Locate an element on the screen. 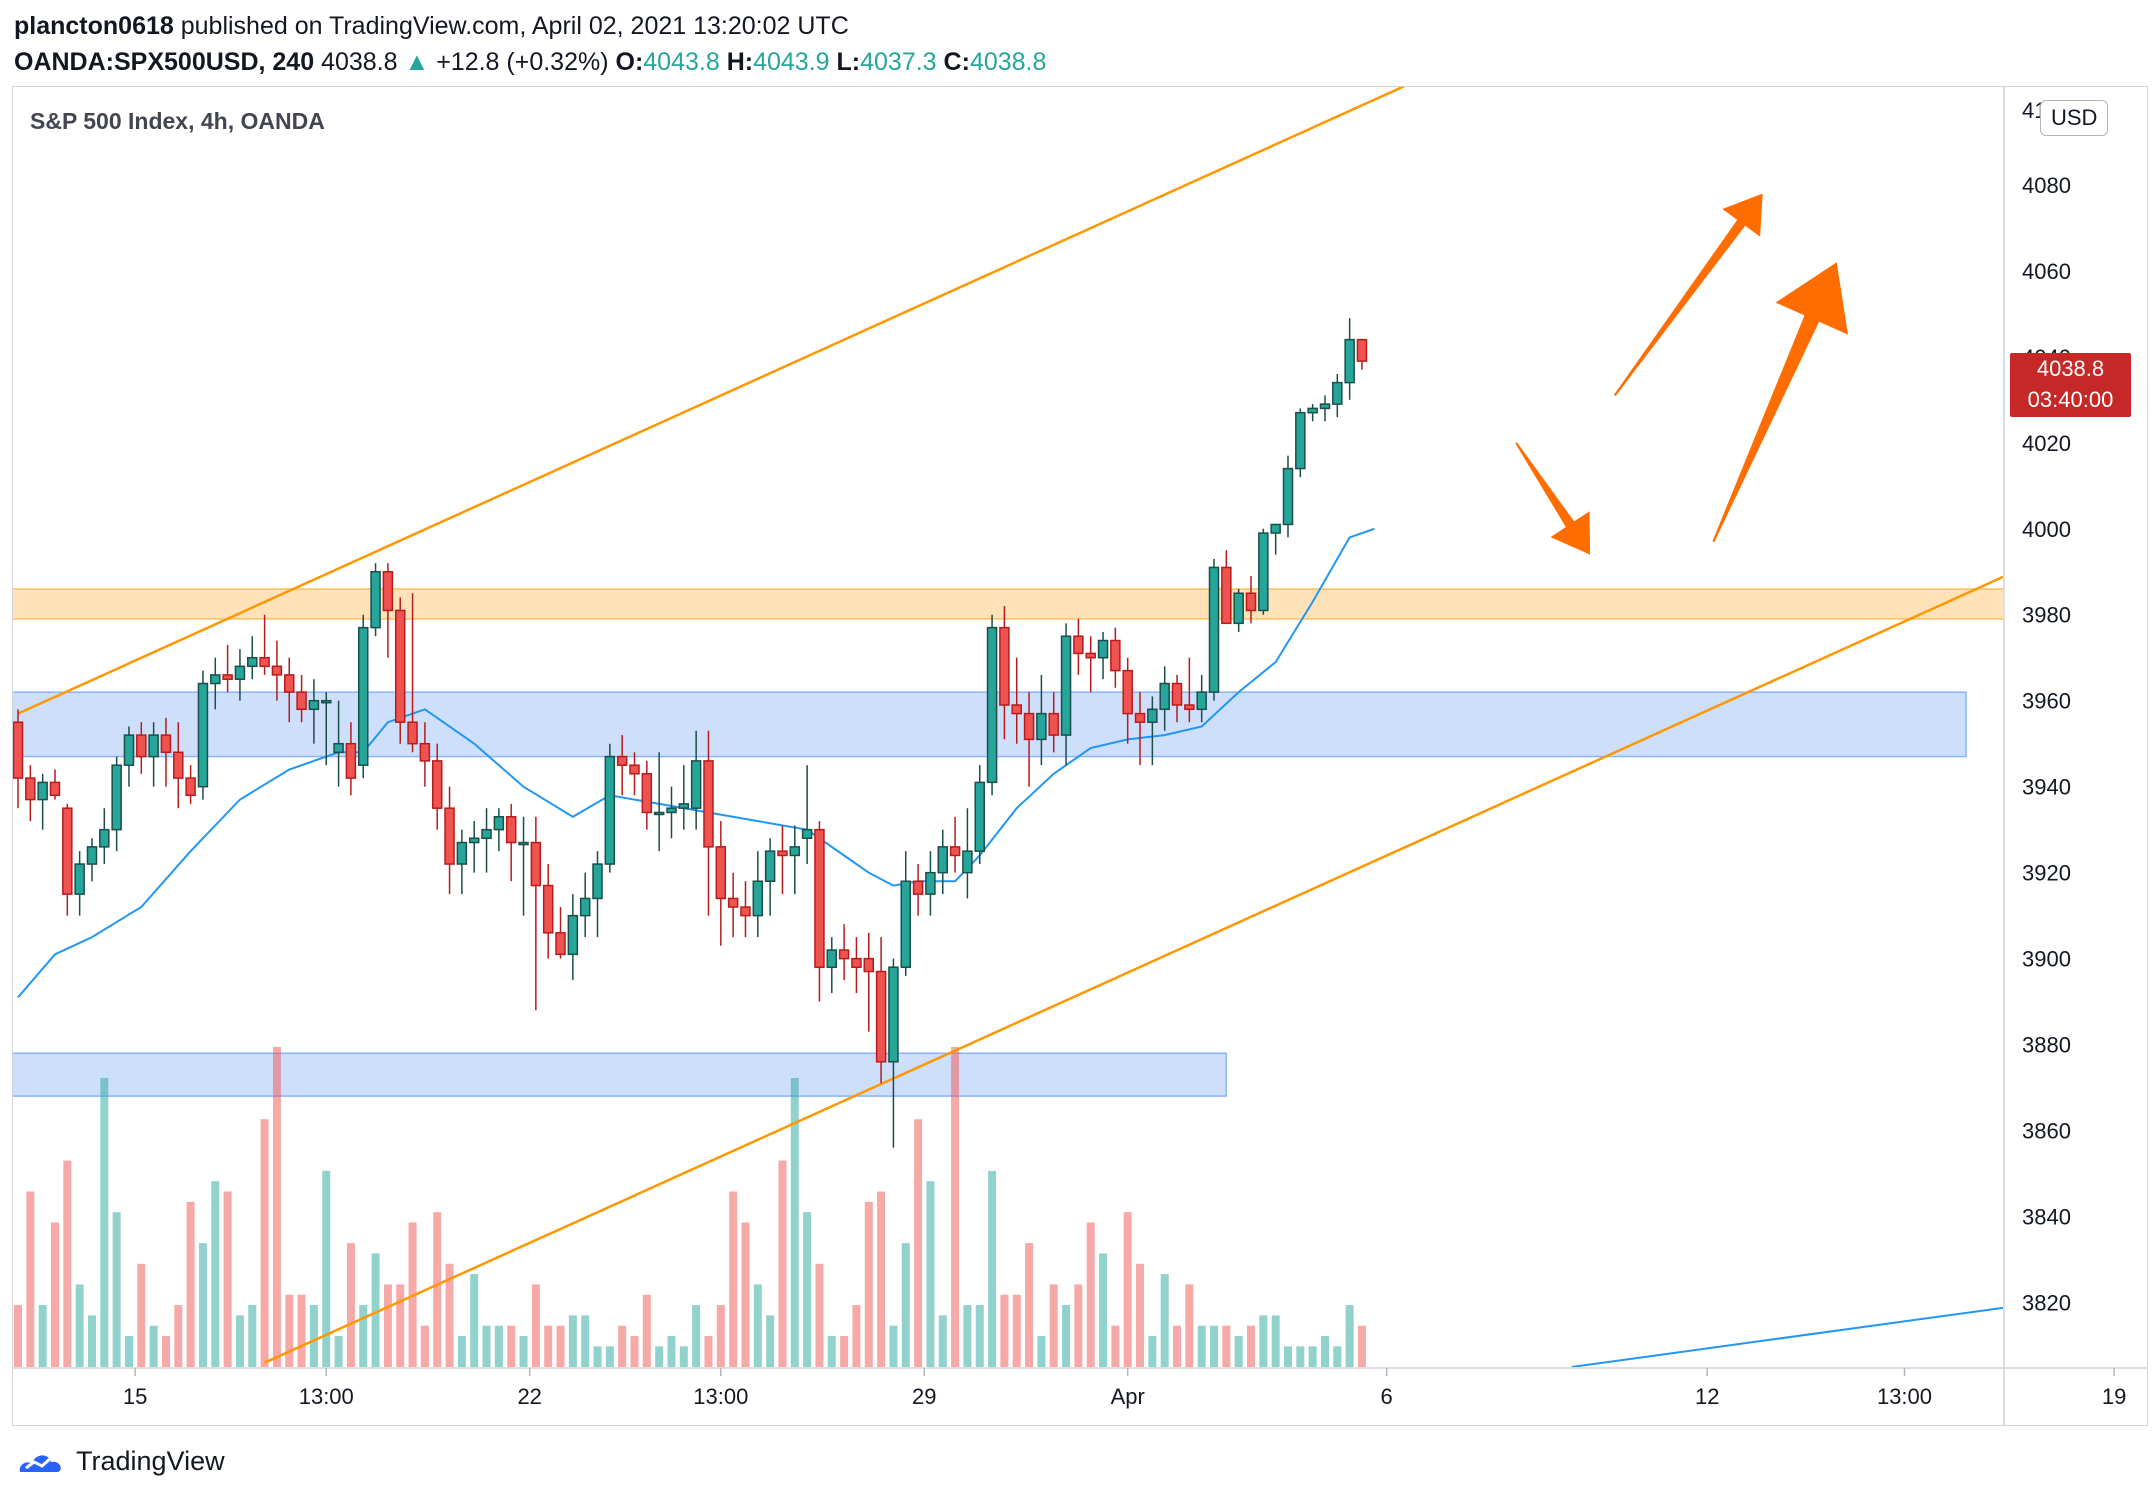 The width and height of the screenshot is (2154, 1498). time-tick-label: 13:00 is located at coordinates (1904, 1396).